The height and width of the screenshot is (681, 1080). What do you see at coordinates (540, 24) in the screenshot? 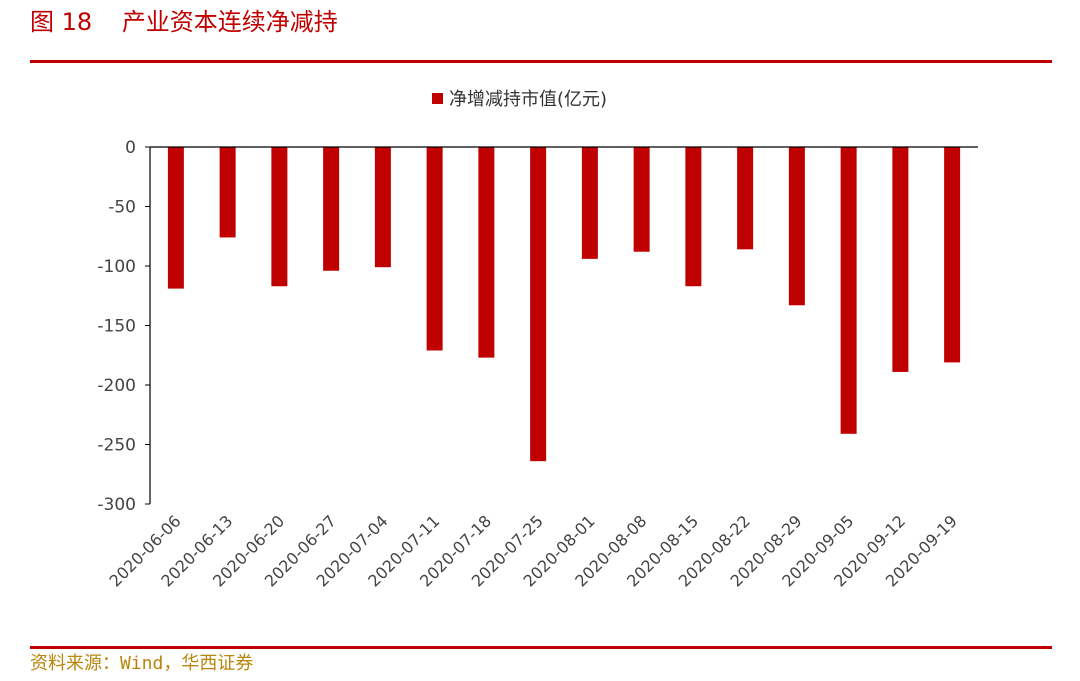
I see `figure-header: 图 18 产业资本连续净减持` at bounding box center [540, 24].